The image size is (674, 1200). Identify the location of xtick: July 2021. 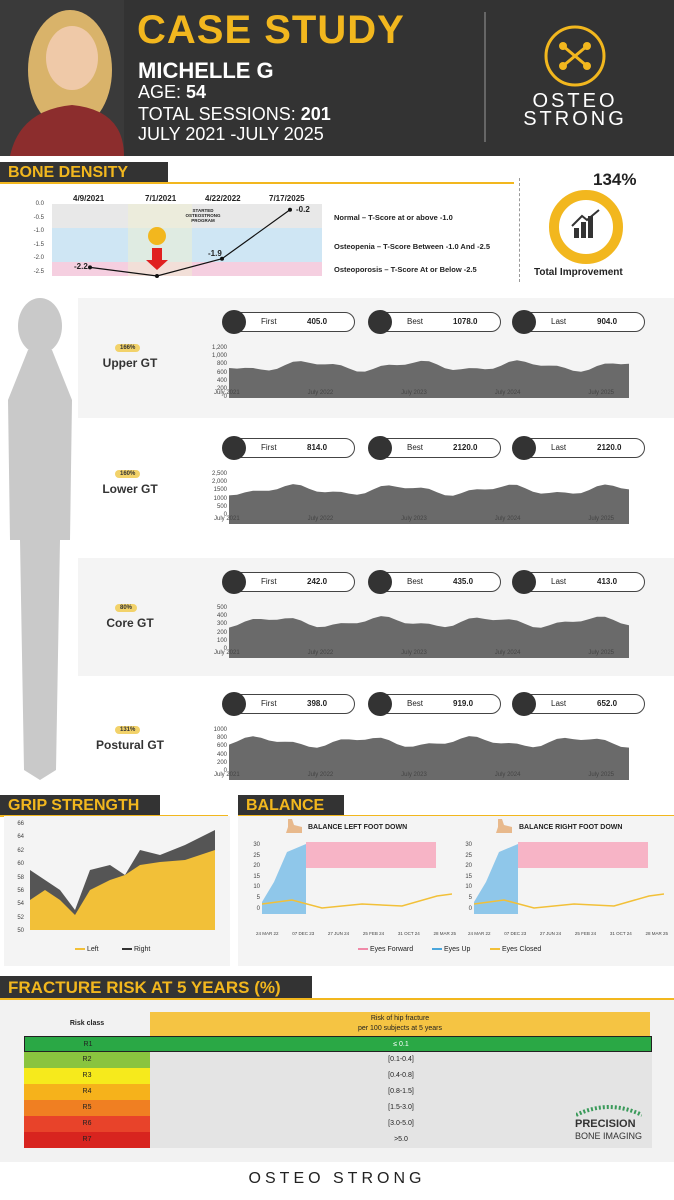
(227, 775).